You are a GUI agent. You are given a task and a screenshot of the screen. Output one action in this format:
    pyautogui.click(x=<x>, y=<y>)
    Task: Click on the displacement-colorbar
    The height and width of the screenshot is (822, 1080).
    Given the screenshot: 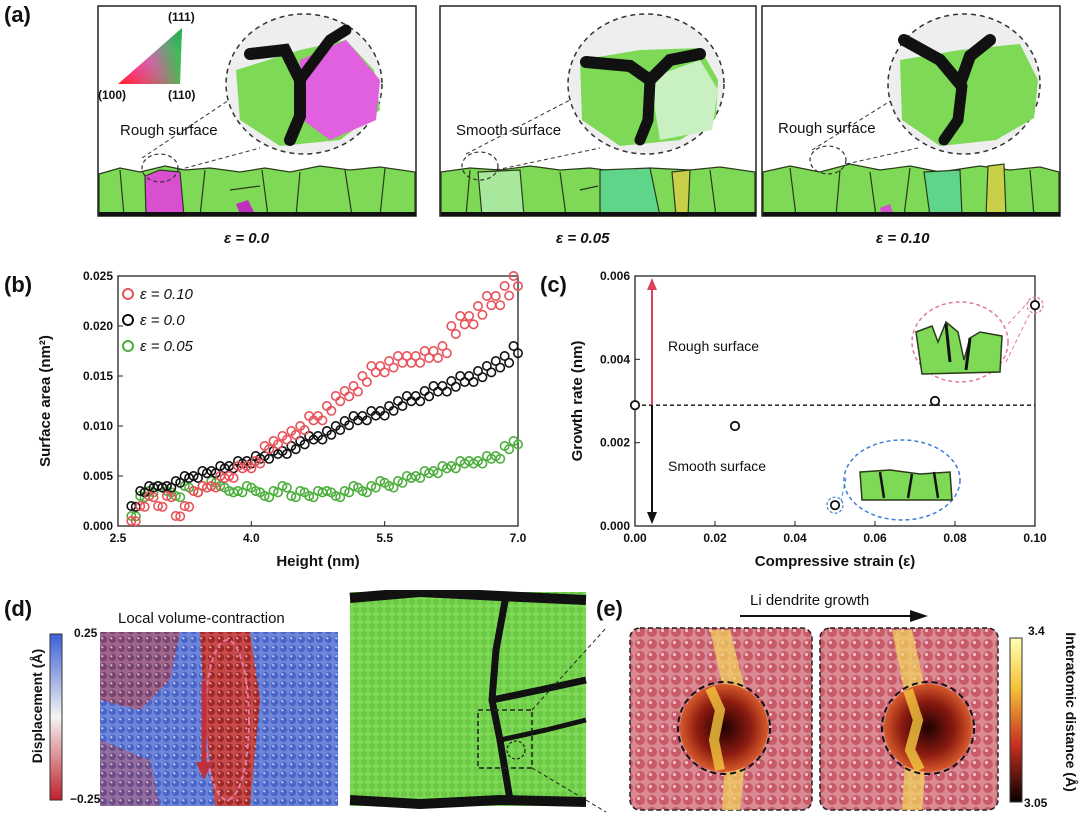 What is the action you would take?
    pyautogui.click(x=56, y=717)
    